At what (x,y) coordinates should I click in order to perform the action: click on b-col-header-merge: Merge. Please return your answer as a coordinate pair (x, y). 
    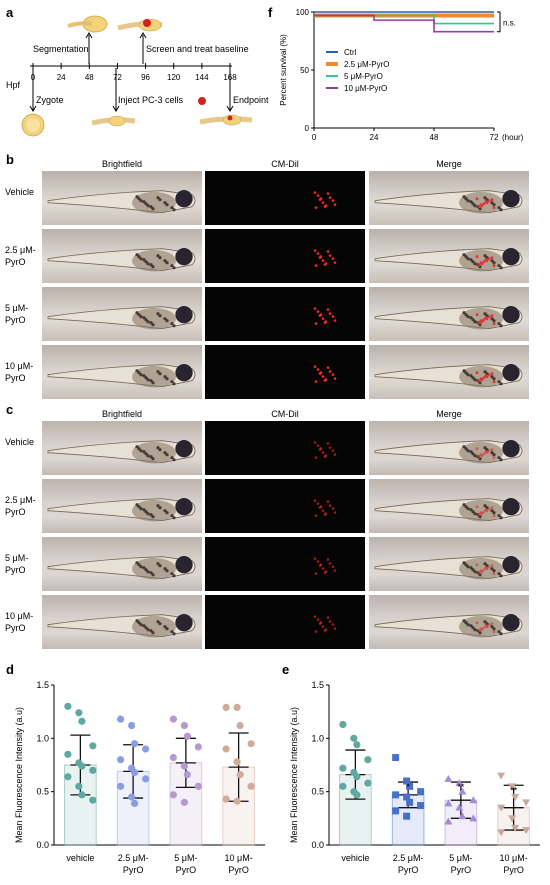
    Looking at the image, I should click on (449, 164).